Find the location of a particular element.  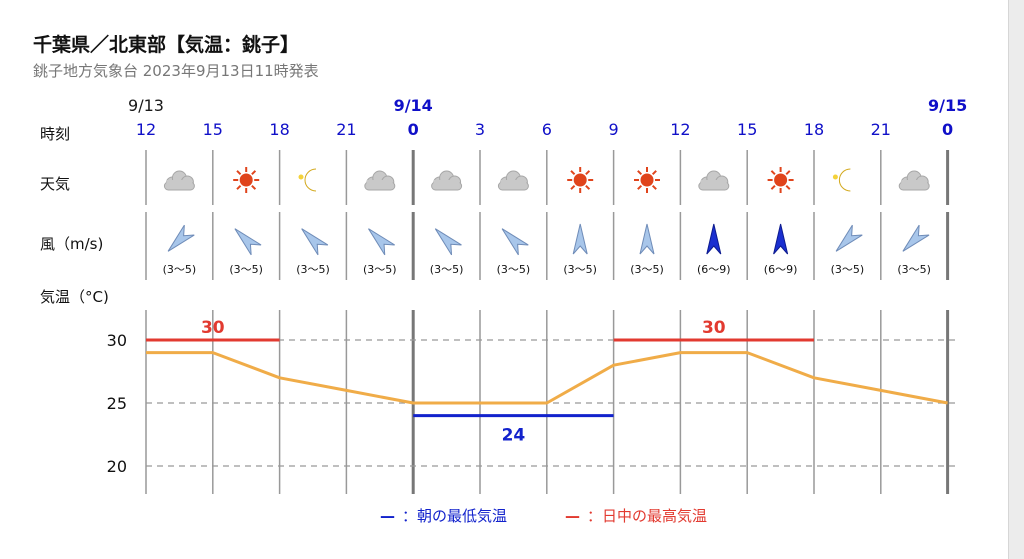

scrollbar is located at coordinates (1016, 279).